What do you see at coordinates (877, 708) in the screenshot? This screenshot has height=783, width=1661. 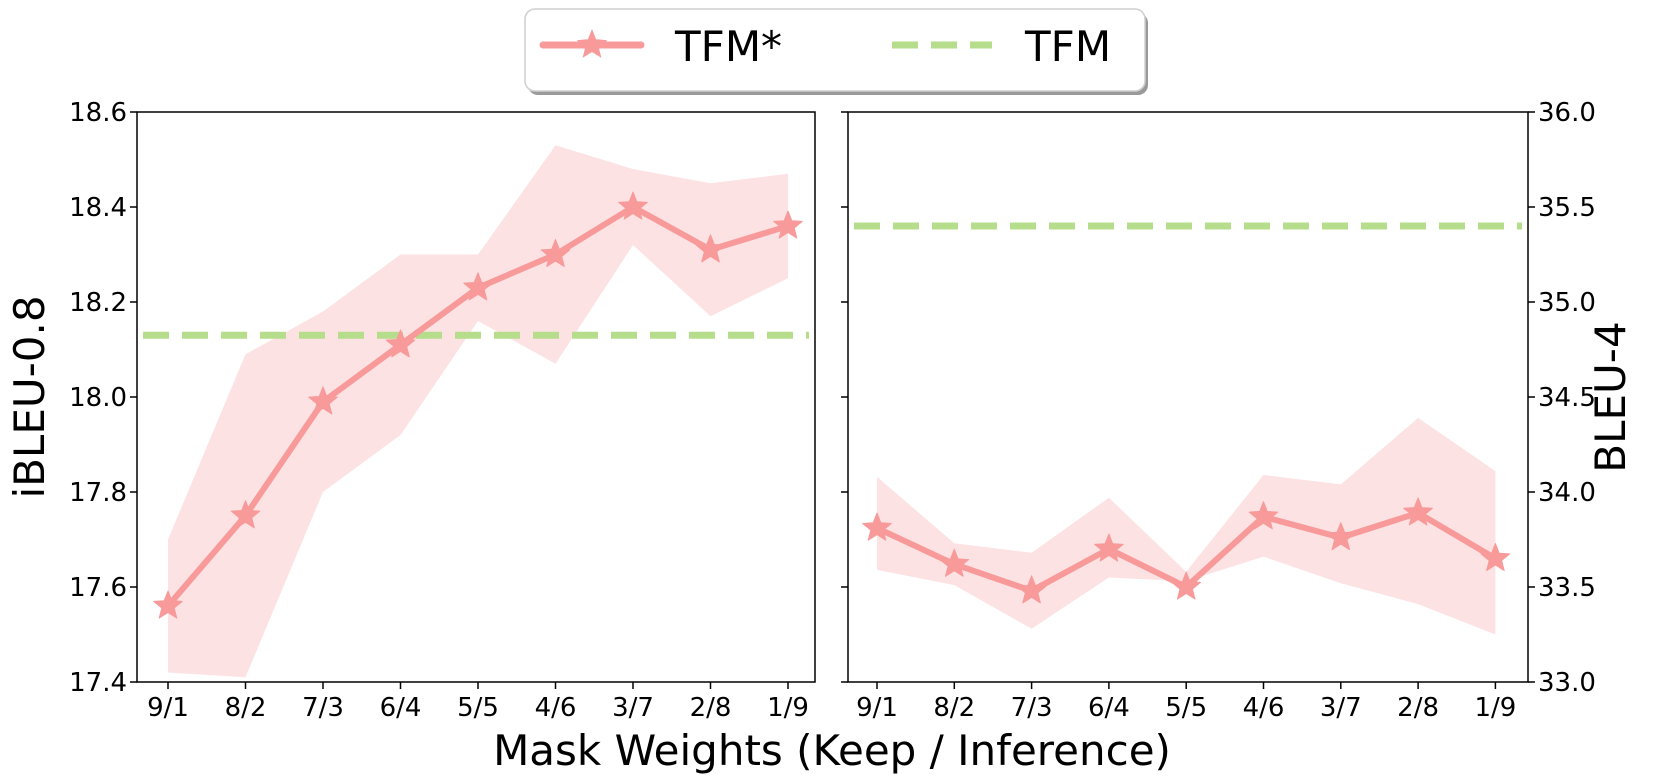 I see `x-tick-label-right: 9/1` at bounding box center [877, 708].